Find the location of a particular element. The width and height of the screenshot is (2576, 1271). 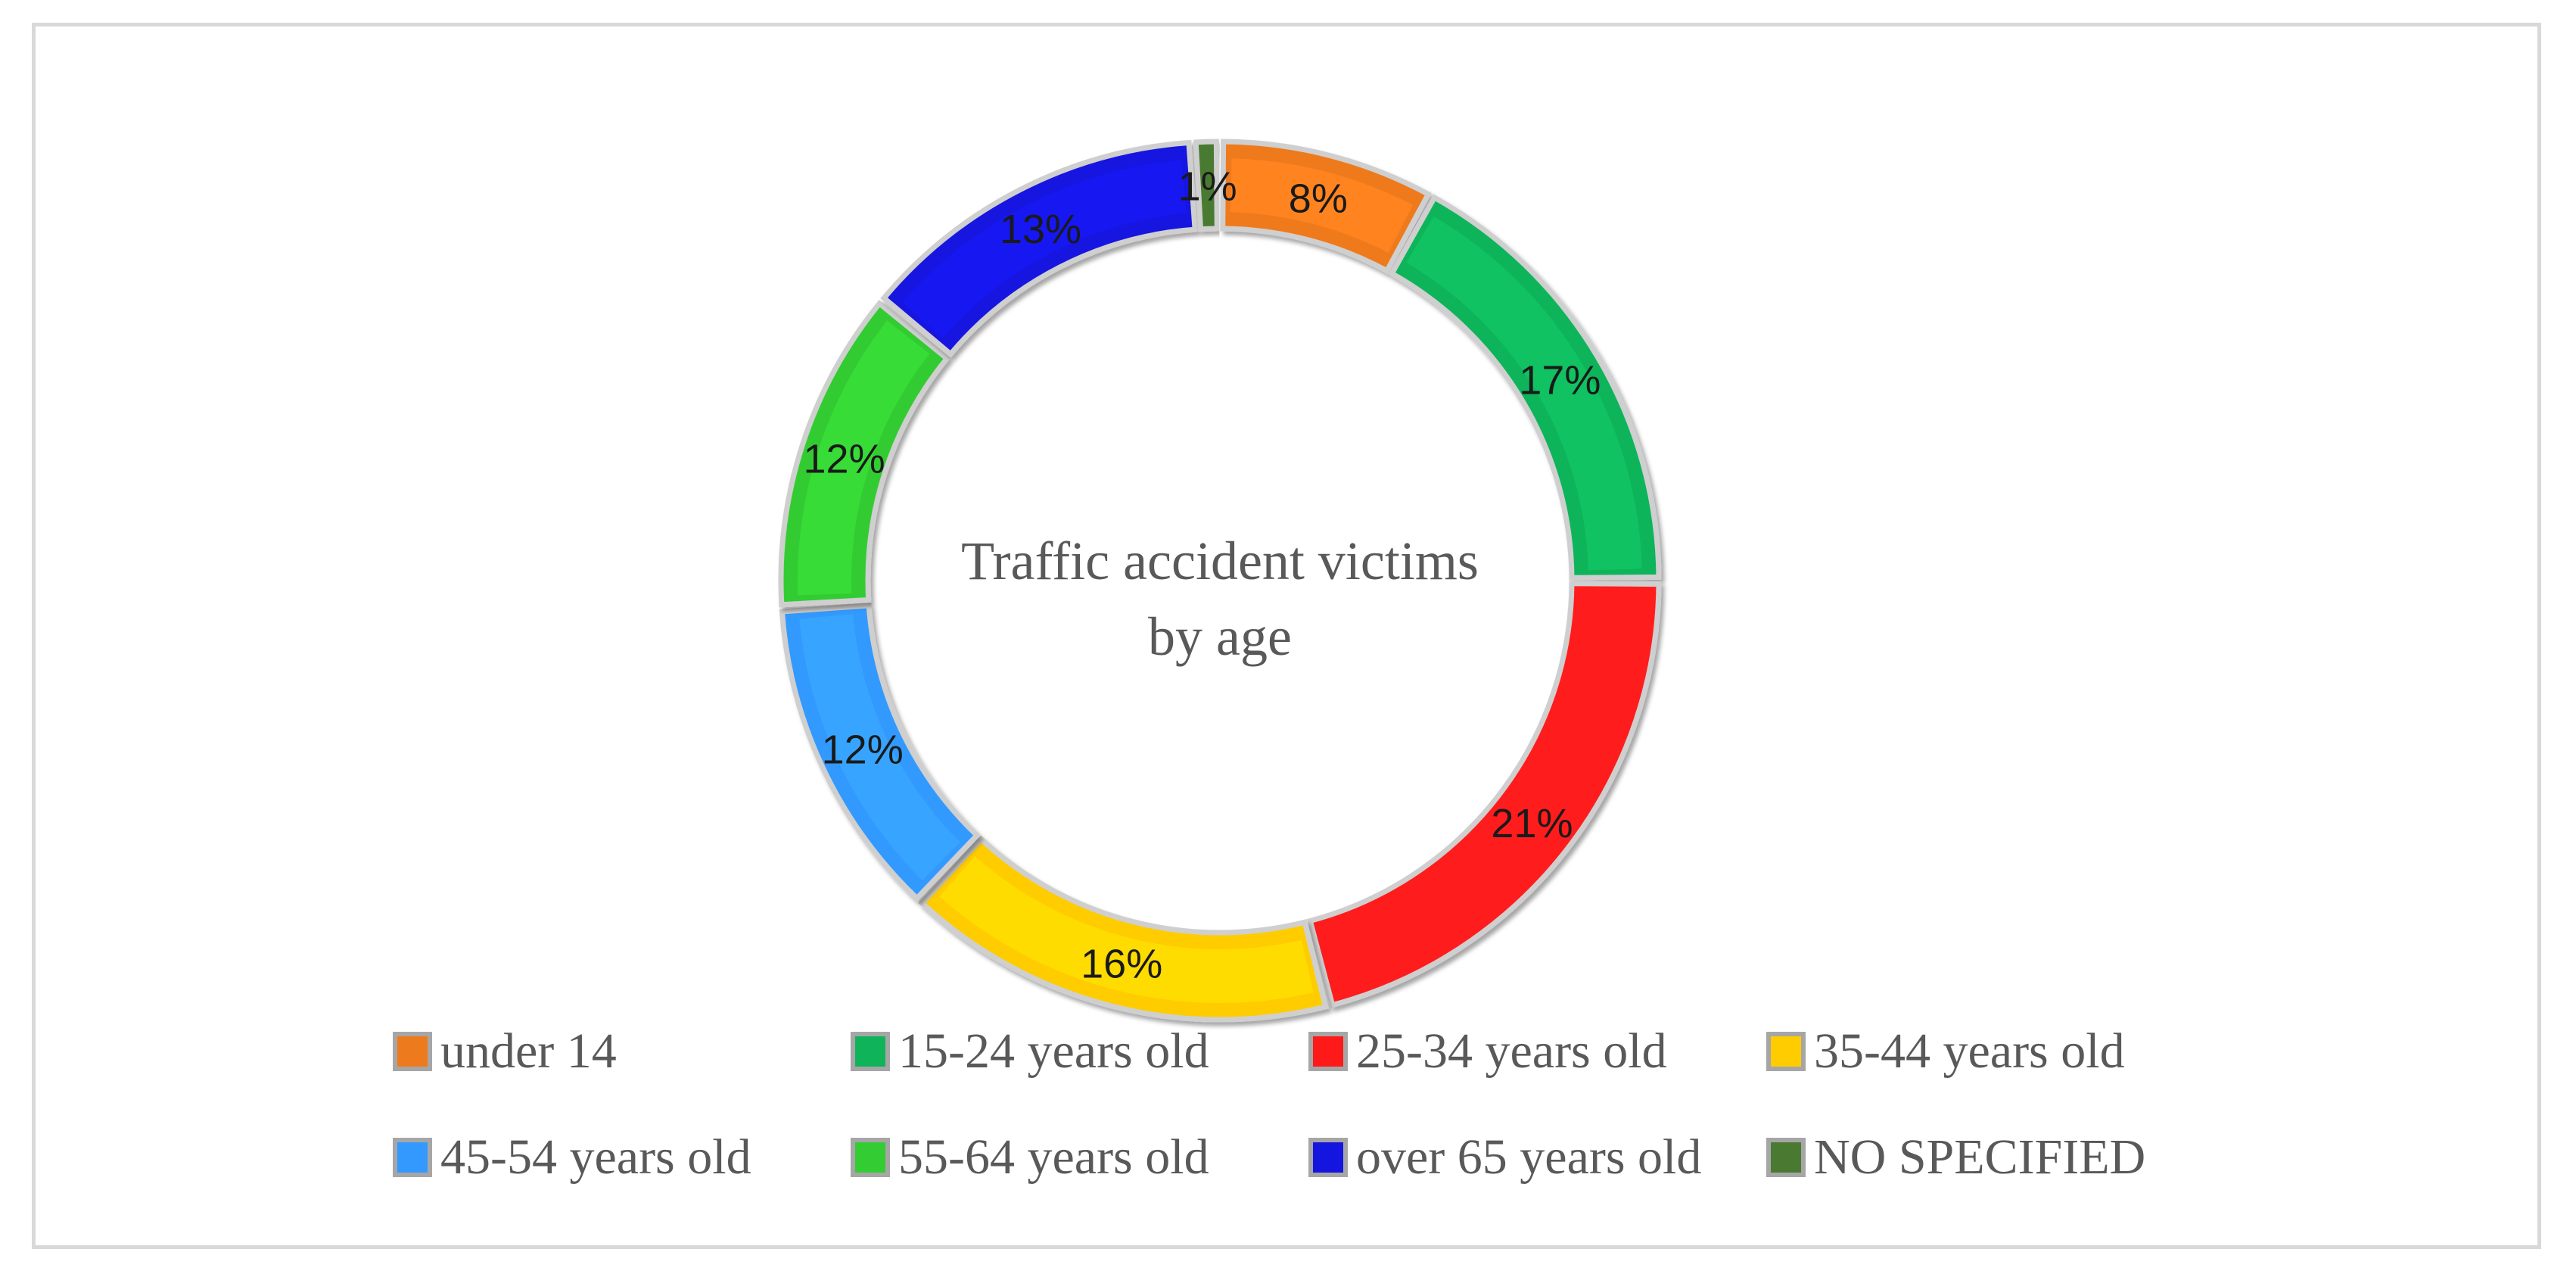

data-label-4: 12% is located at coordinates (863, 749).